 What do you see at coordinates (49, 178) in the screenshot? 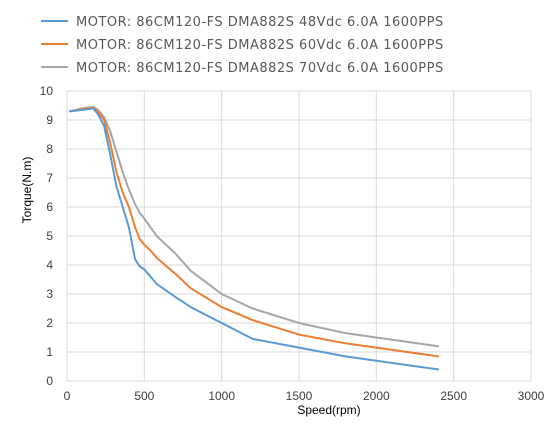
I see `y-tick-label: 7` at bounding box center [49, 178].